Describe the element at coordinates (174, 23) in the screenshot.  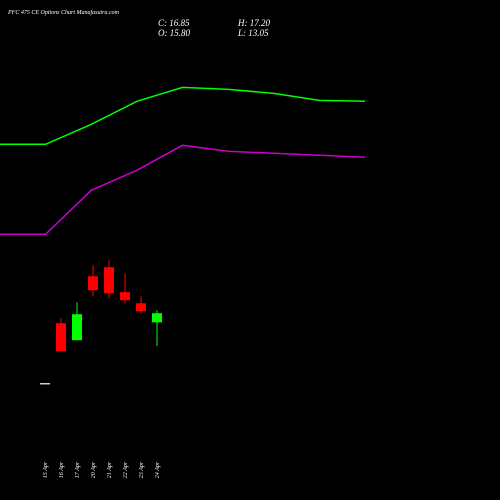
I see `close-label: C: 16.85` at that location.